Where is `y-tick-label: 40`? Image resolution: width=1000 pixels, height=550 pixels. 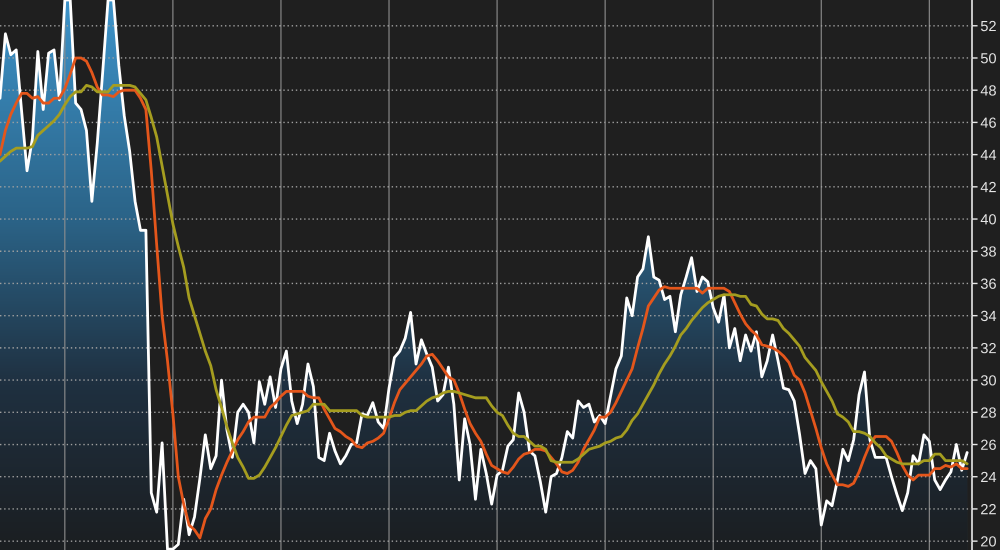
y-tick-label: 40 is located at coordinates (988, 219).